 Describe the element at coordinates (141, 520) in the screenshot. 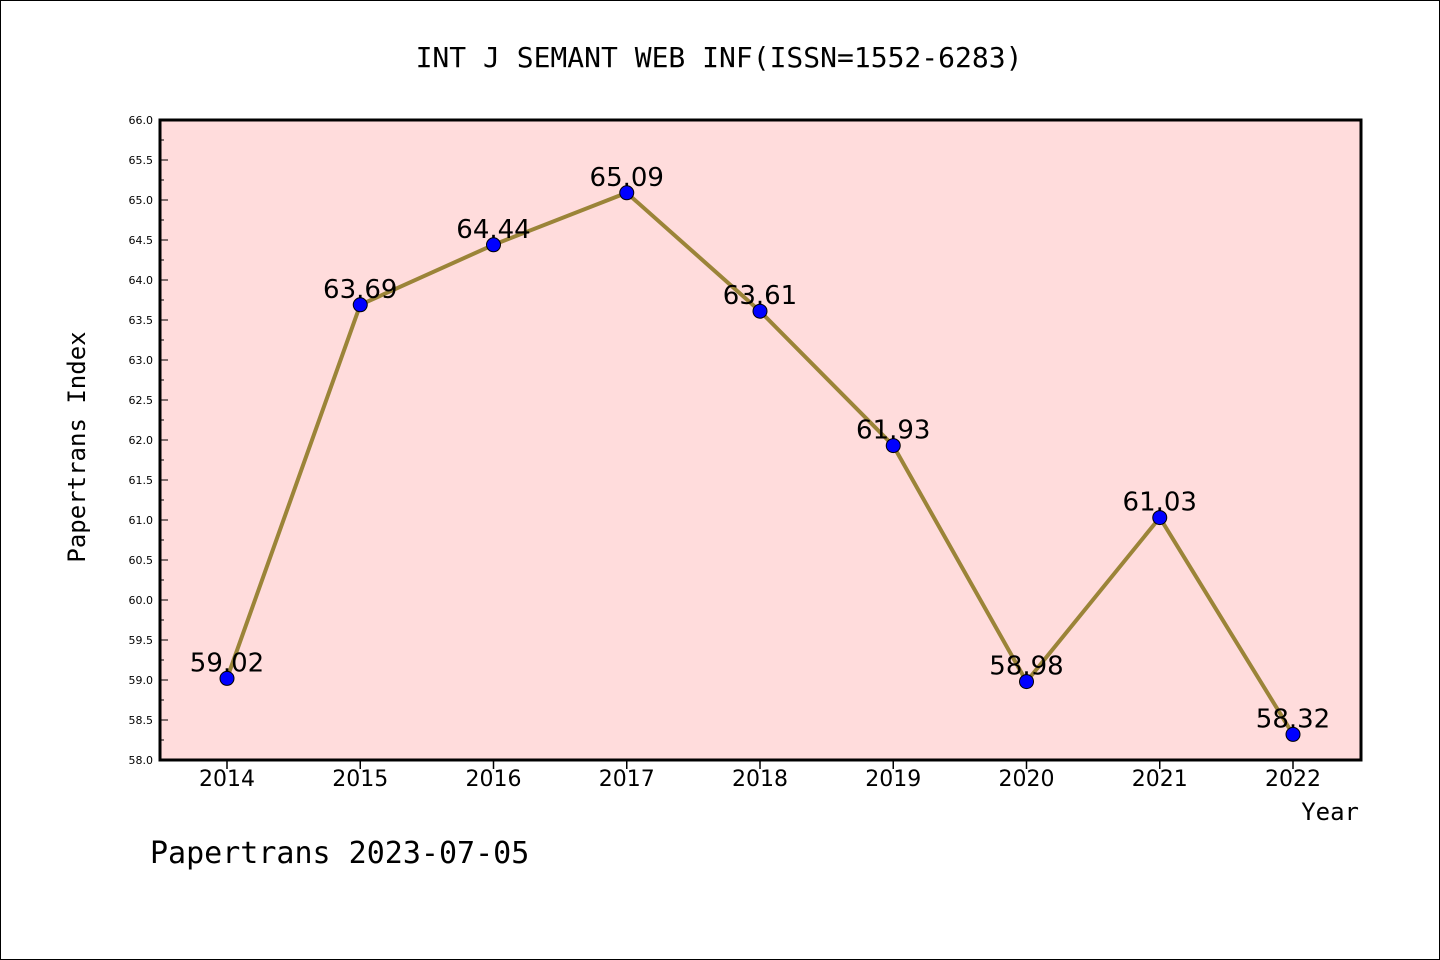

I see `y-tick-label: 61.0` at that location.